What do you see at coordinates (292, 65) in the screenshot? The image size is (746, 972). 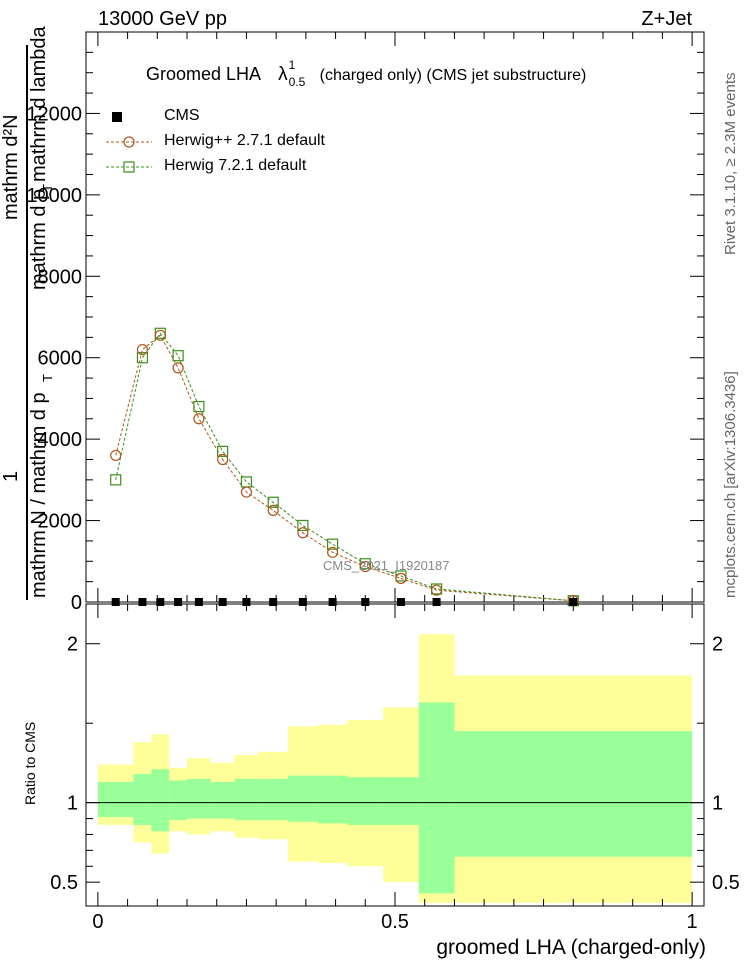 I see `plot-title-sup: 1` at bounding box center [292, 65].